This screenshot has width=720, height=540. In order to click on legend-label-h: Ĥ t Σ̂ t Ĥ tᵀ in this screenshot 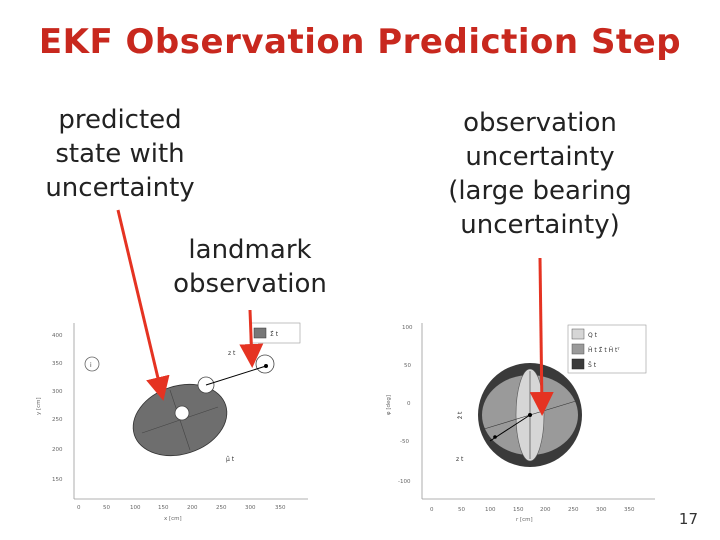, I will do `click(604, 350)`.